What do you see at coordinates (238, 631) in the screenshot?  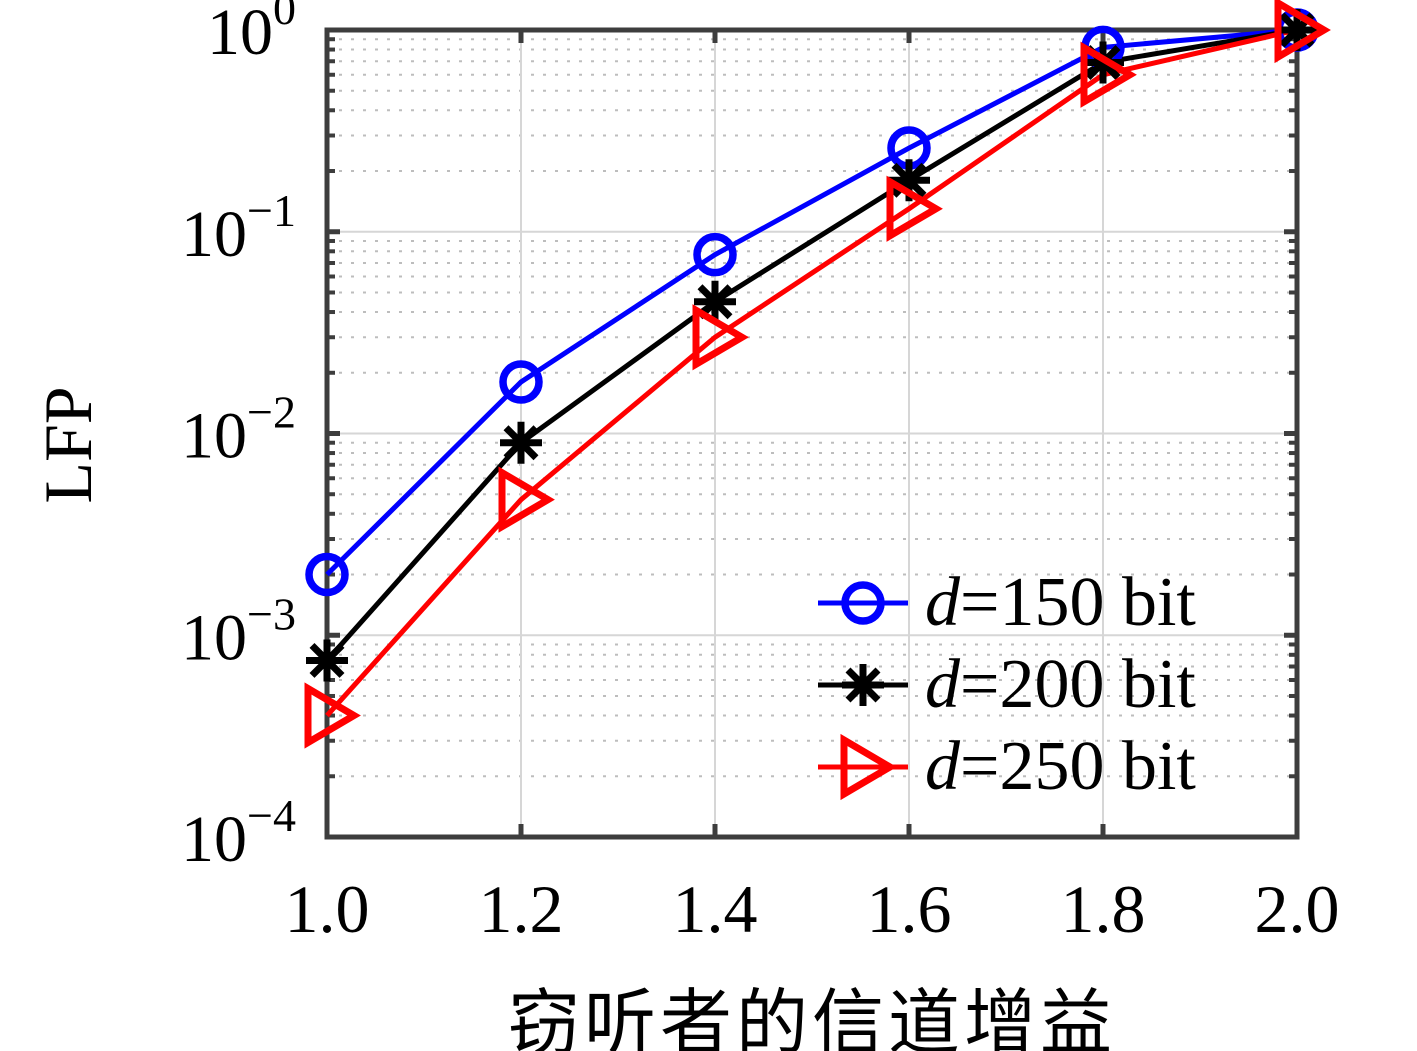 I see `y-tick-label: 10⁻³` at bounding box center [238, 631].